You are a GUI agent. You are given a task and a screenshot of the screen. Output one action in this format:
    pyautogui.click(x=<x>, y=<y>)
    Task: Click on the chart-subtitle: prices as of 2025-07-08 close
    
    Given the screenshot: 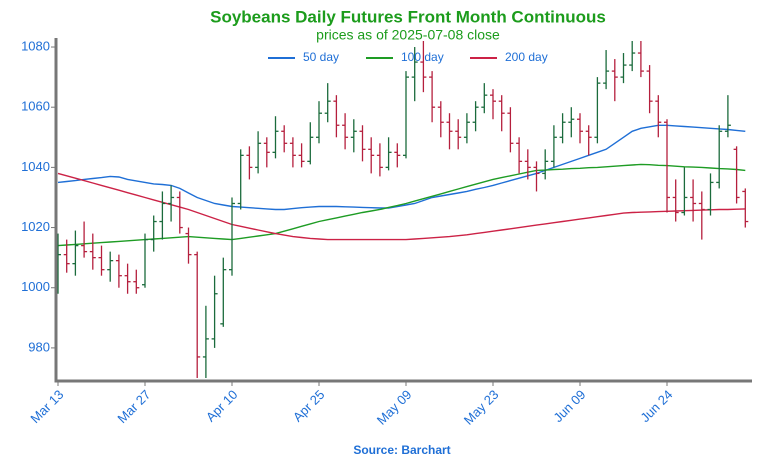 What is the action you would take?
    pyautogui.click(x=408, y=35)
    